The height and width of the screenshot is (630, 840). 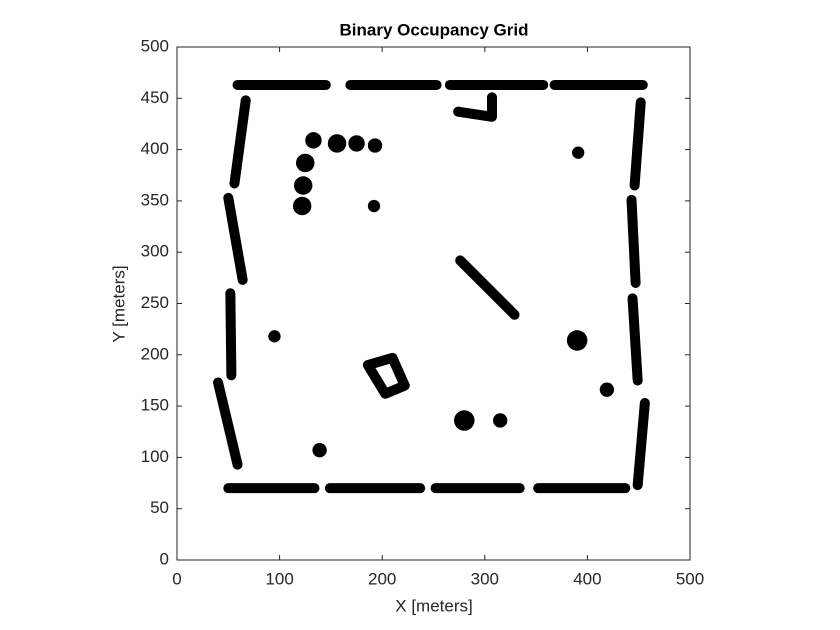 What do you see at coordinates (155, 97) in the screenshot?
I see `y-tick-label: 450` at bounding box center [155, 97].